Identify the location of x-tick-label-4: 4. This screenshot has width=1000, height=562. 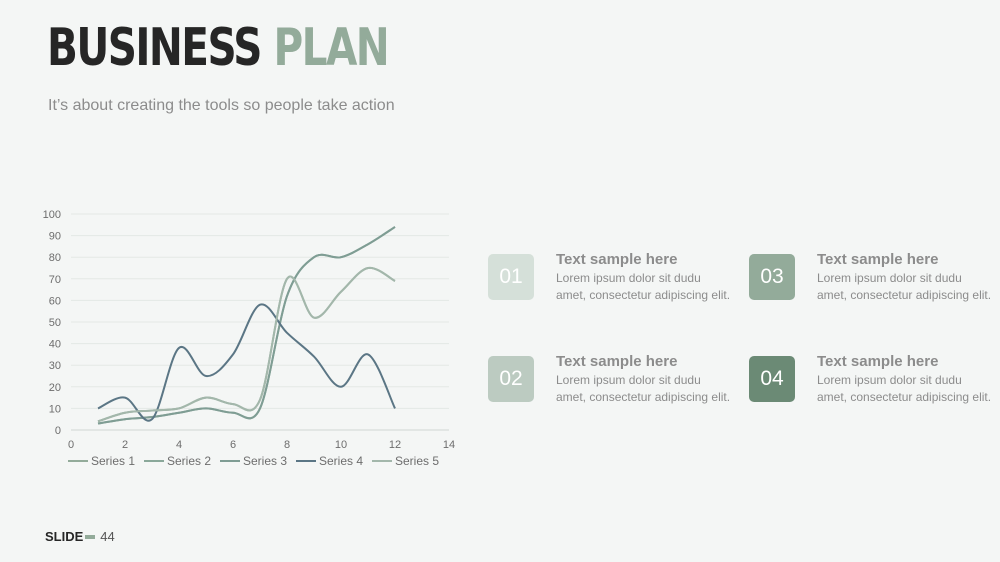
(179, 445).